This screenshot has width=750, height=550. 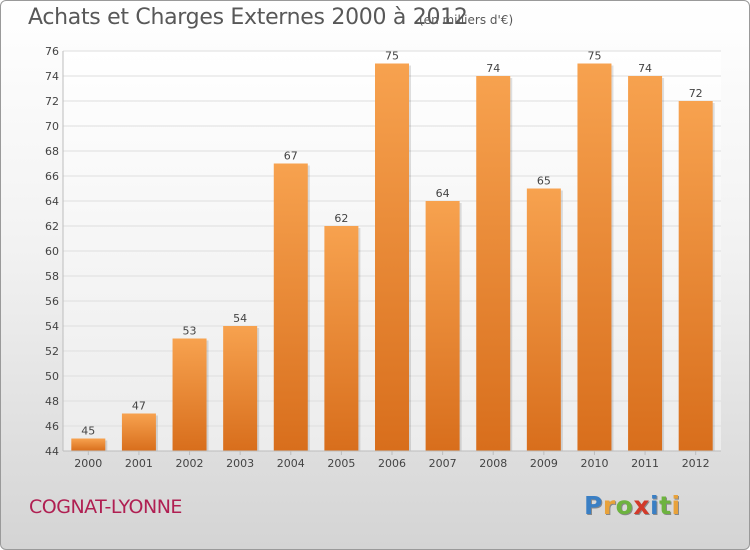 I want to click on data-label-2007: 64, so click(x=443, y=193).